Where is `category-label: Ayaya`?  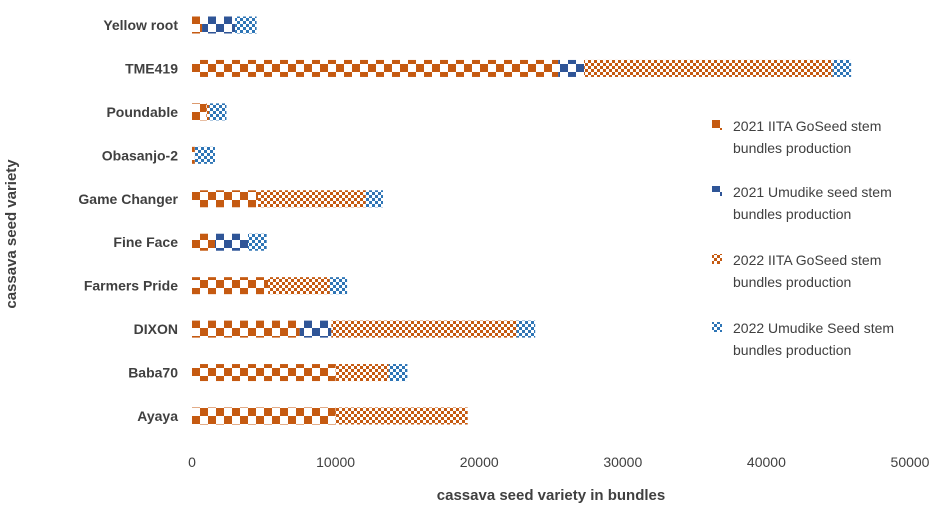 category-label: Ayaya is located at coordinates (157, 416).